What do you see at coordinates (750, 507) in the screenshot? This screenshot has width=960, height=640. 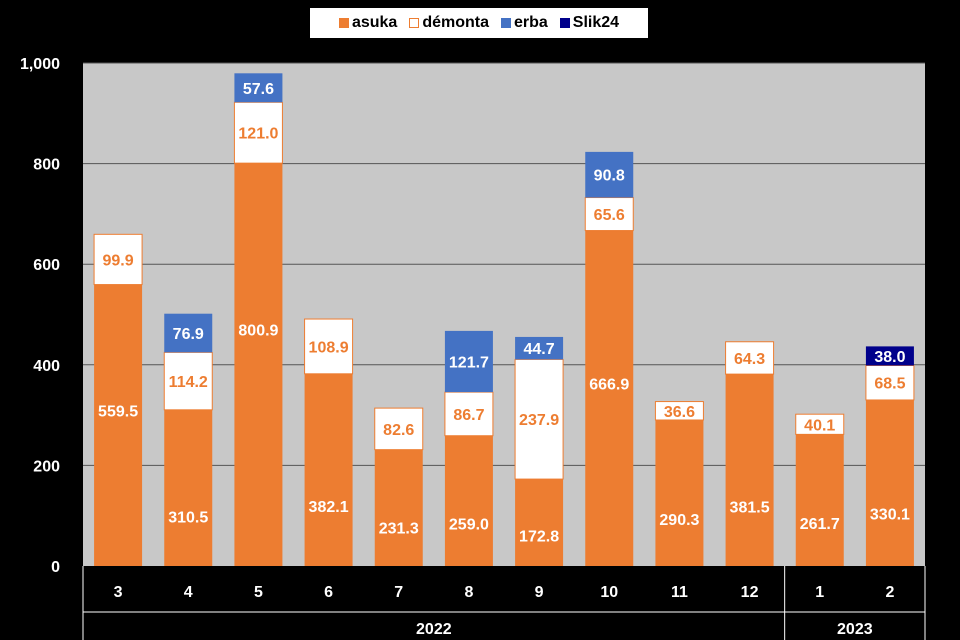 I see `data-label-asuka-12: 381.5` at bounding box center [750, 507].